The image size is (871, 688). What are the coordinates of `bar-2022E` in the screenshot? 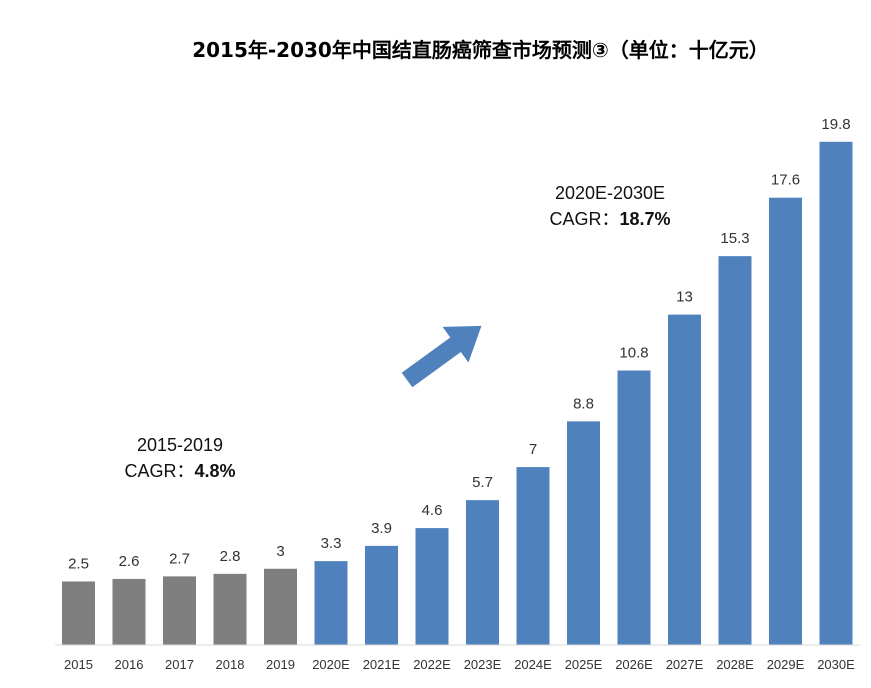 It's located at (432, 586).